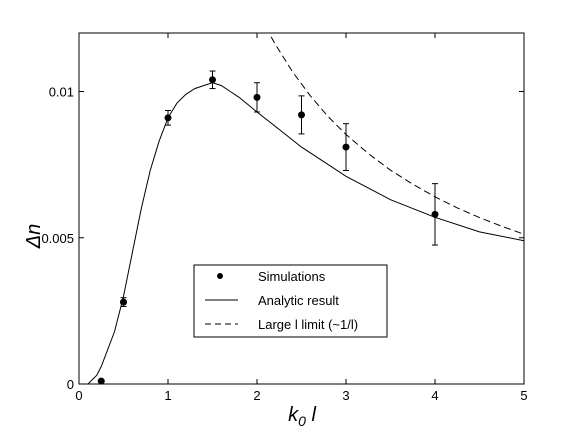 The height and width of the screenshot is (436, 581). I want to click on x-tick-label: 4, so click(434, 395).